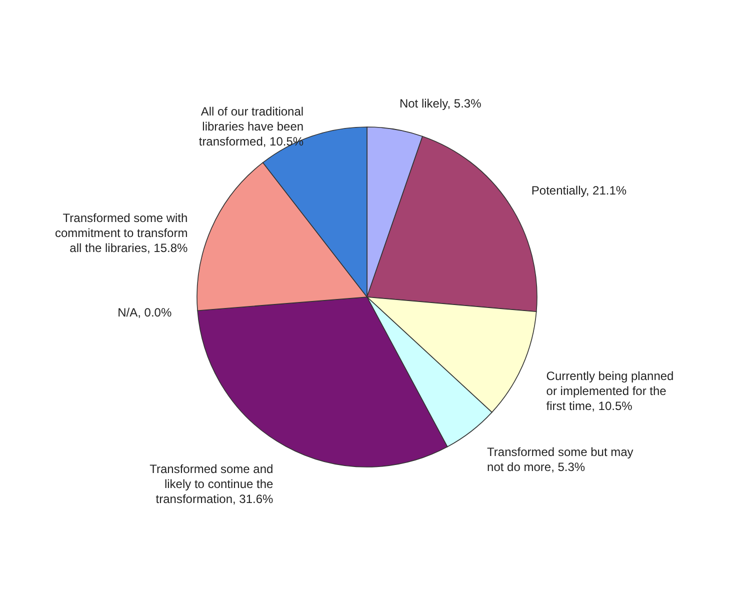 This screenshot has width=734, height=594. What do you see at coordinates (212, 484) in the screenshot?
I see `slice-label: Transformed some and likely to continue the transformation, 31.6%` at bounding box center [212, 484].